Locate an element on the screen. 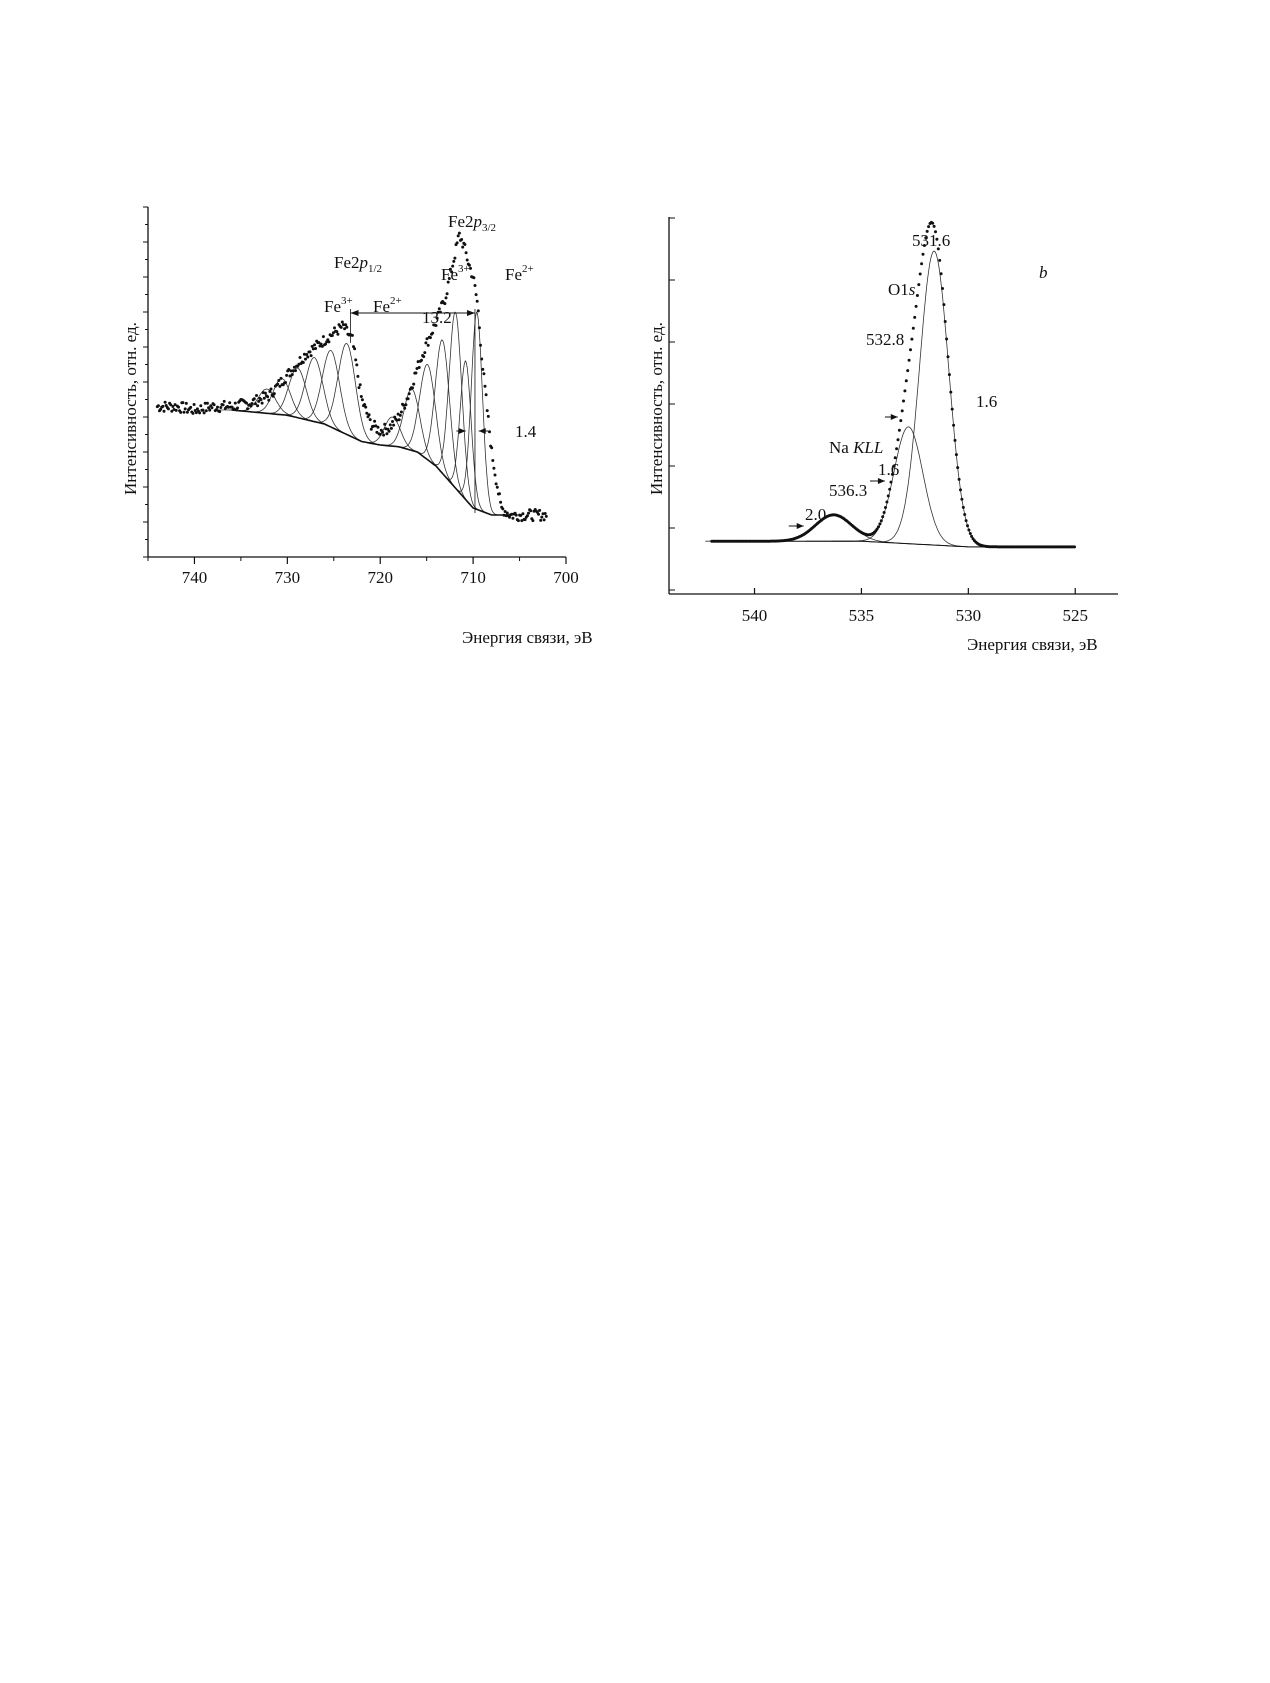 The height and width of the screenshot is (1683, 1270). na-width-arrow-head is located at coordinates (800, 526).